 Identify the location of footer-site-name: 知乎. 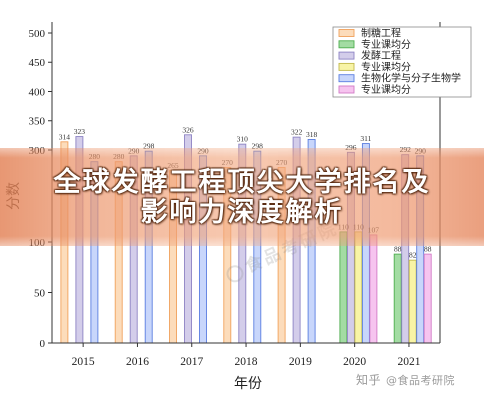
(369, 380).